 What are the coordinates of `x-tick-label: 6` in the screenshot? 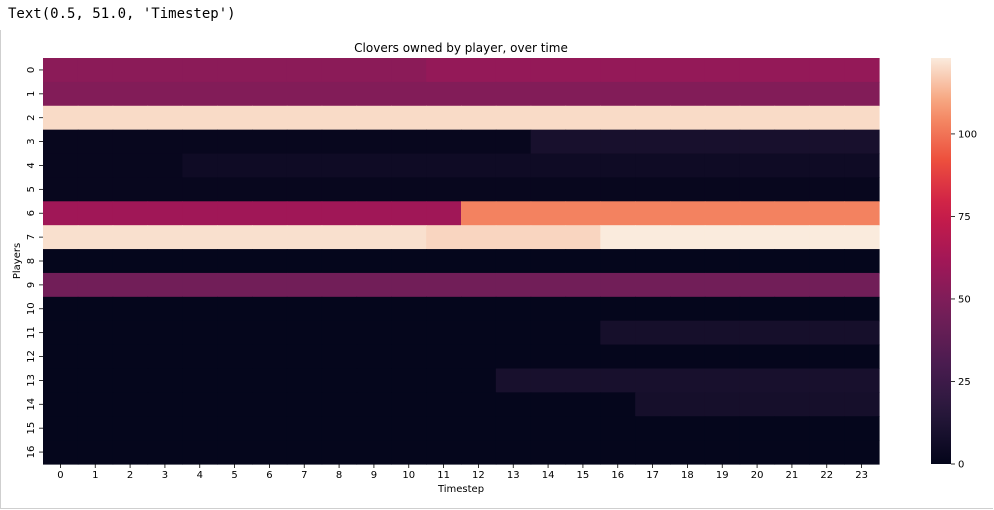 It's located at (269, 475).